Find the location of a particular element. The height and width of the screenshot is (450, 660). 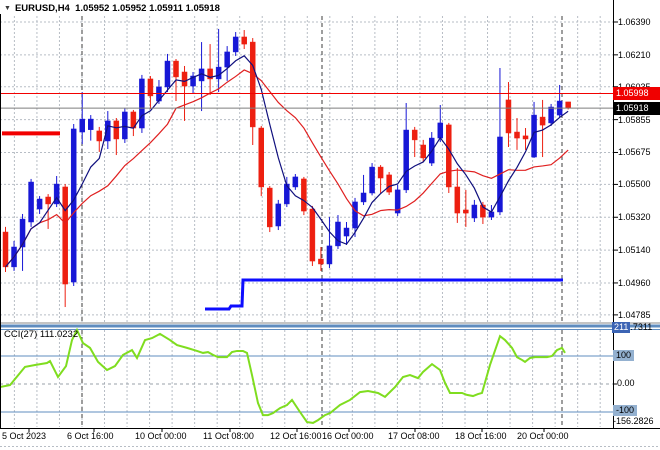

time-axis-label: 5 Oct 2023 is located at coordinates (24, 436).